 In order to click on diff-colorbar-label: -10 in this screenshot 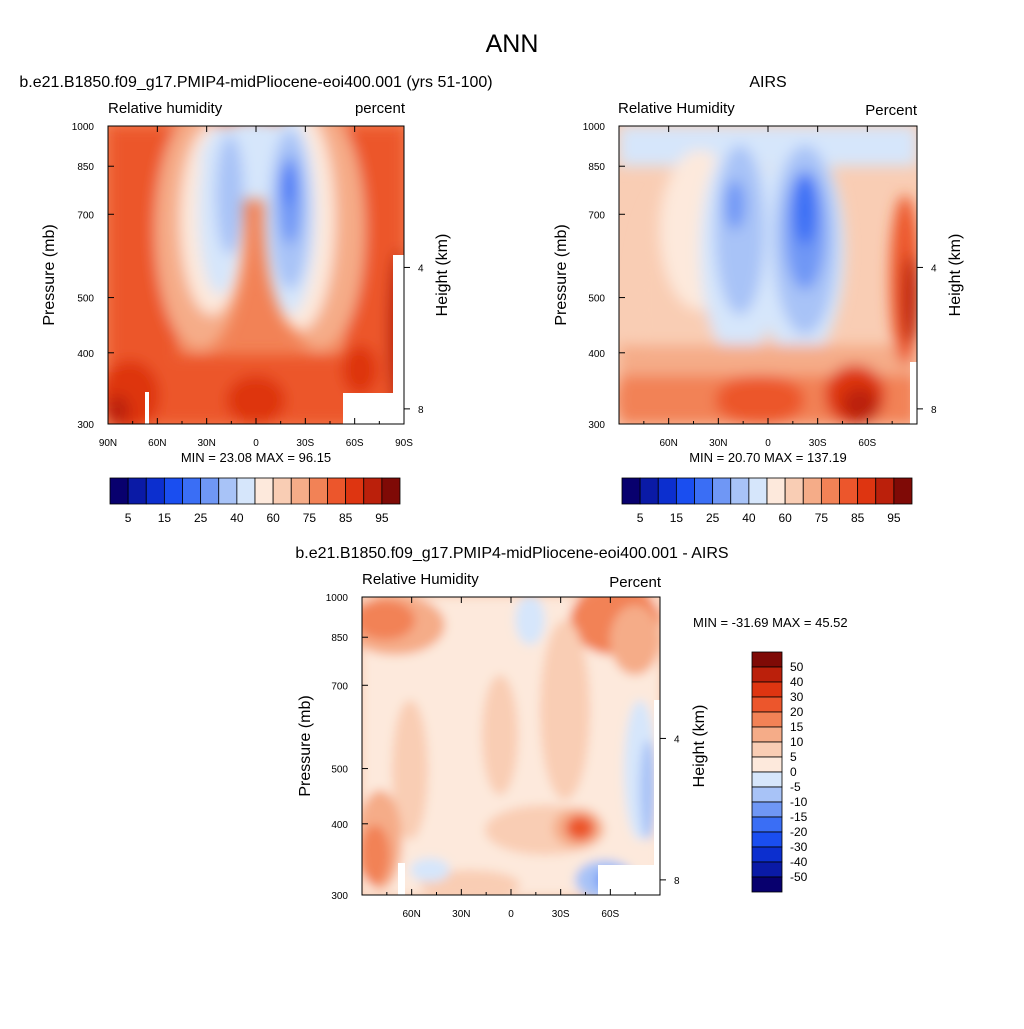, I will do `click(799, 802)`.